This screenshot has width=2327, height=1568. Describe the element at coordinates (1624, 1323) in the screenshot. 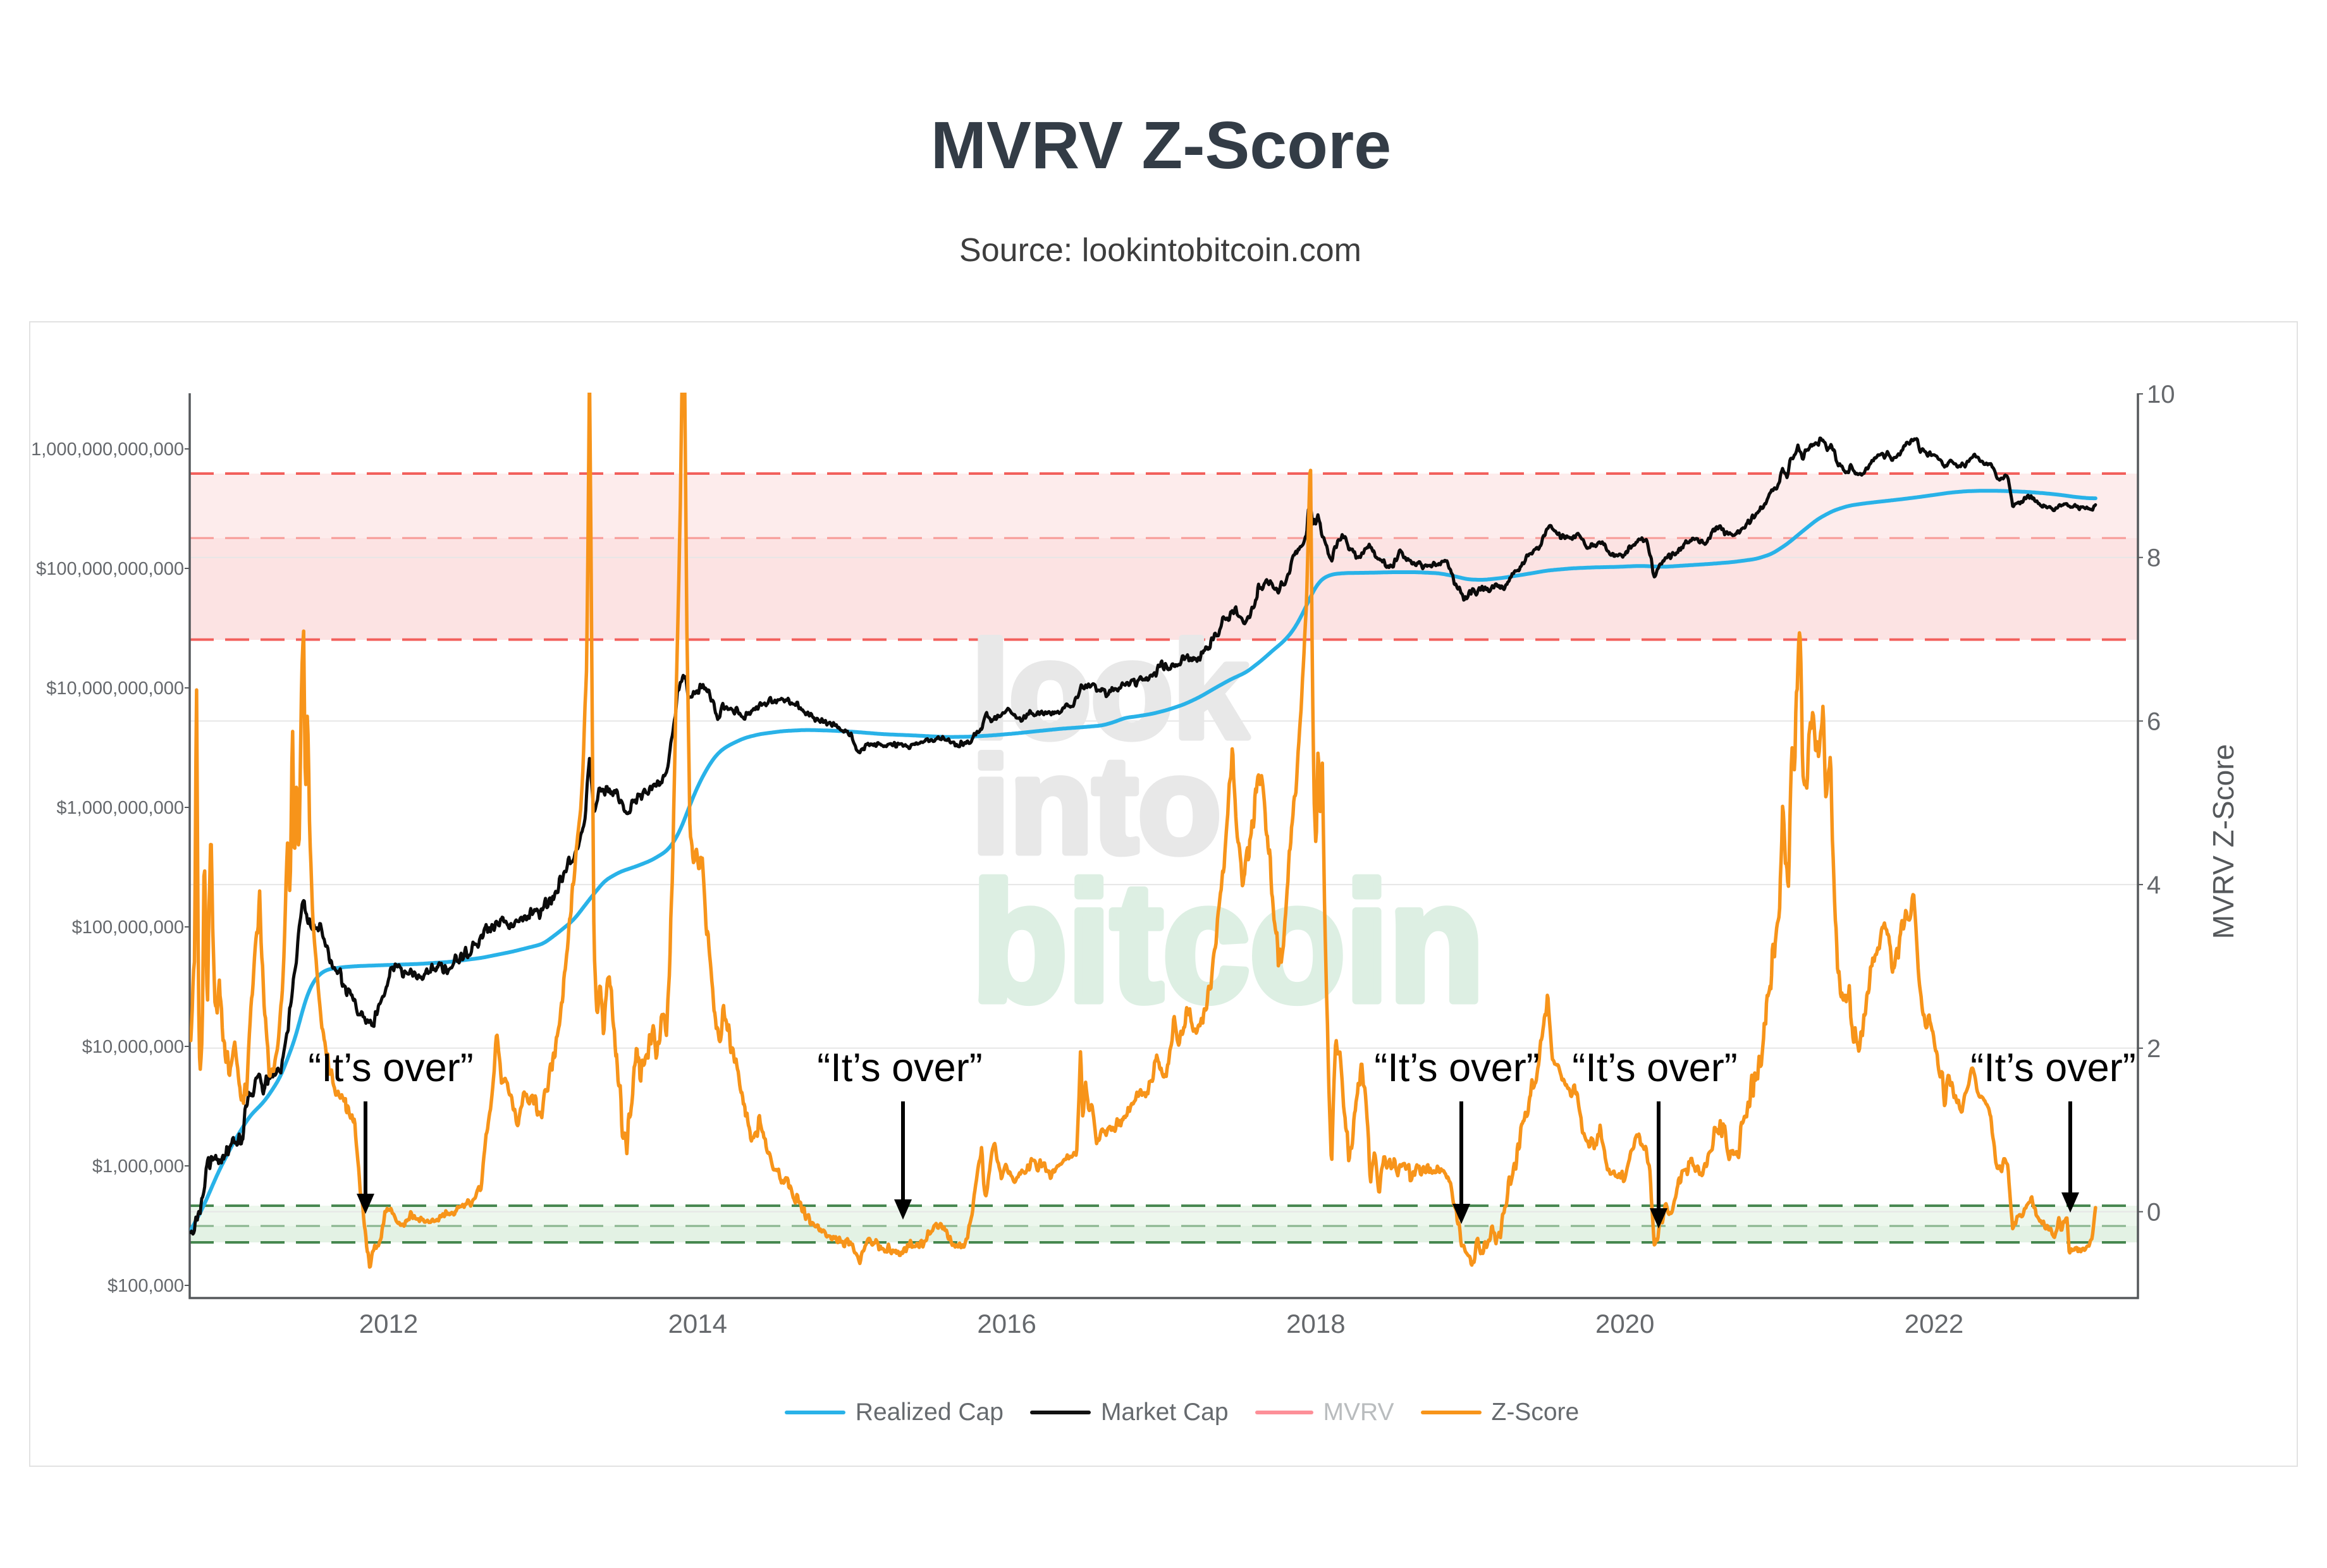

I see `svg-text: 2020` at that location.